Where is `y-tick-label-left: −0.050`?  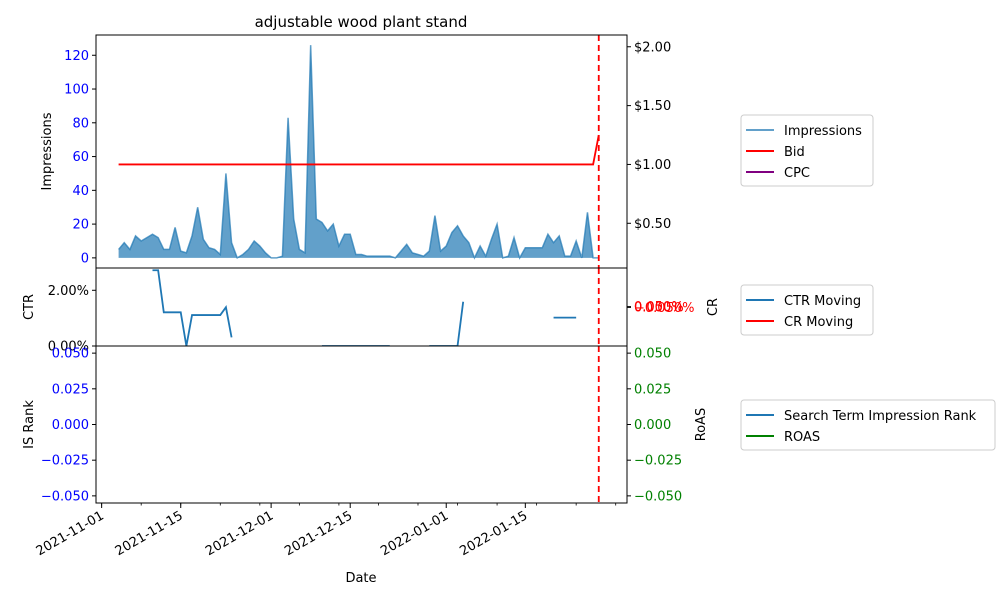 y-tick-label-left: −0.050 is located at coordinates (65, 496).